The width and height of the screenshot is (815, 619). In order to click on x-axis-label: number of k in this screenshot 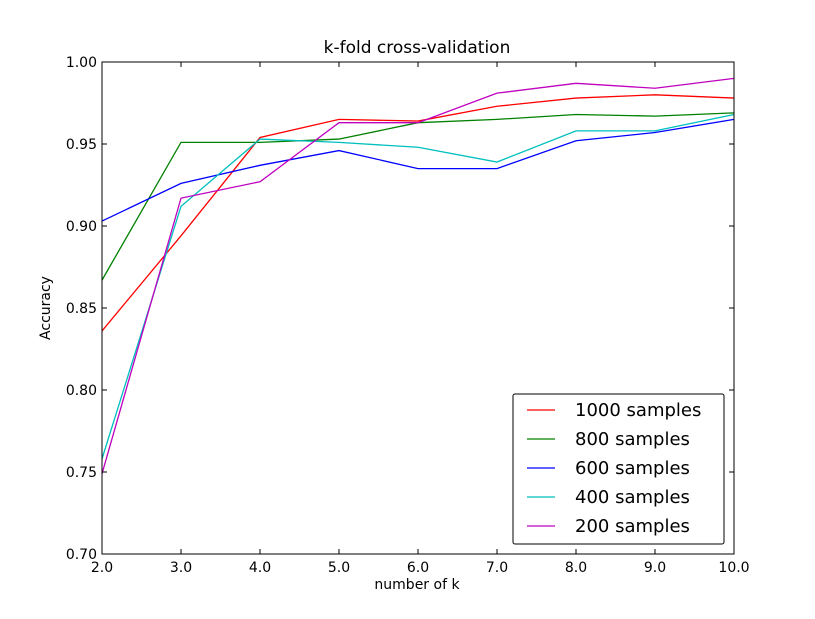, I will do `click(417, 585)`.